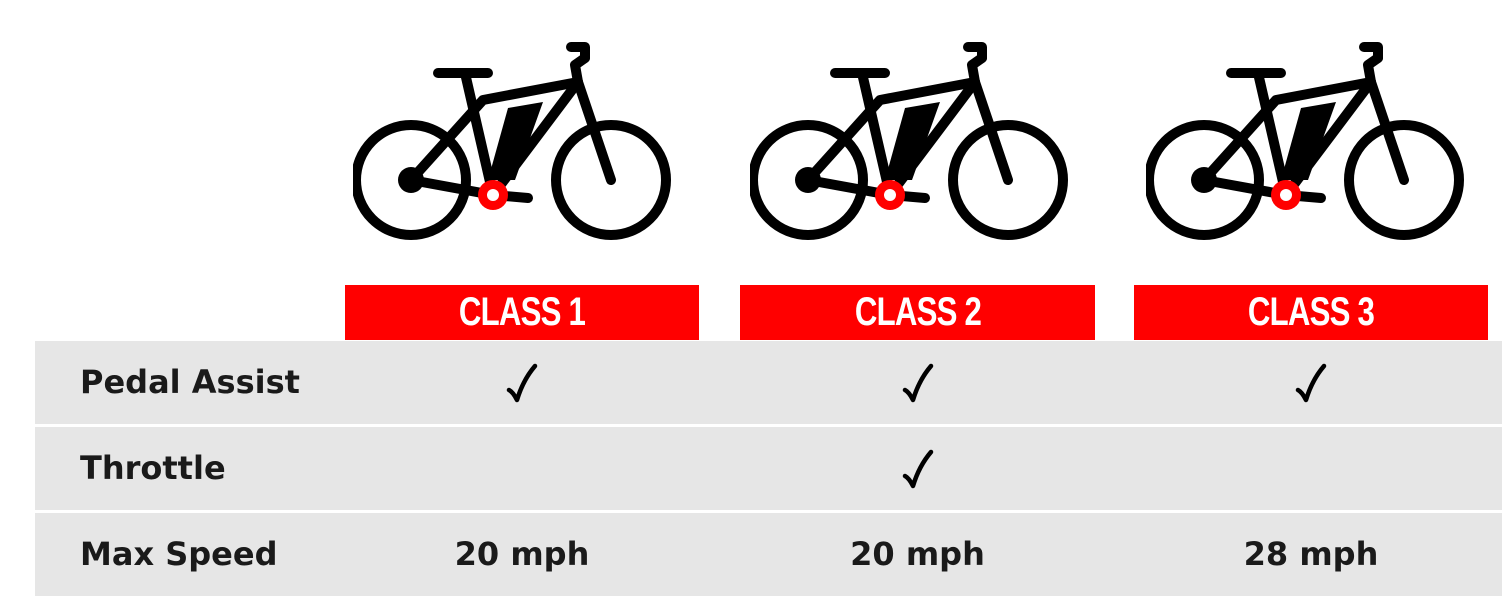  What do you see at coordinates (190, 382) in the screenshot?
I see `row-label: Pedal Assist` at bounding box center [190, 382].